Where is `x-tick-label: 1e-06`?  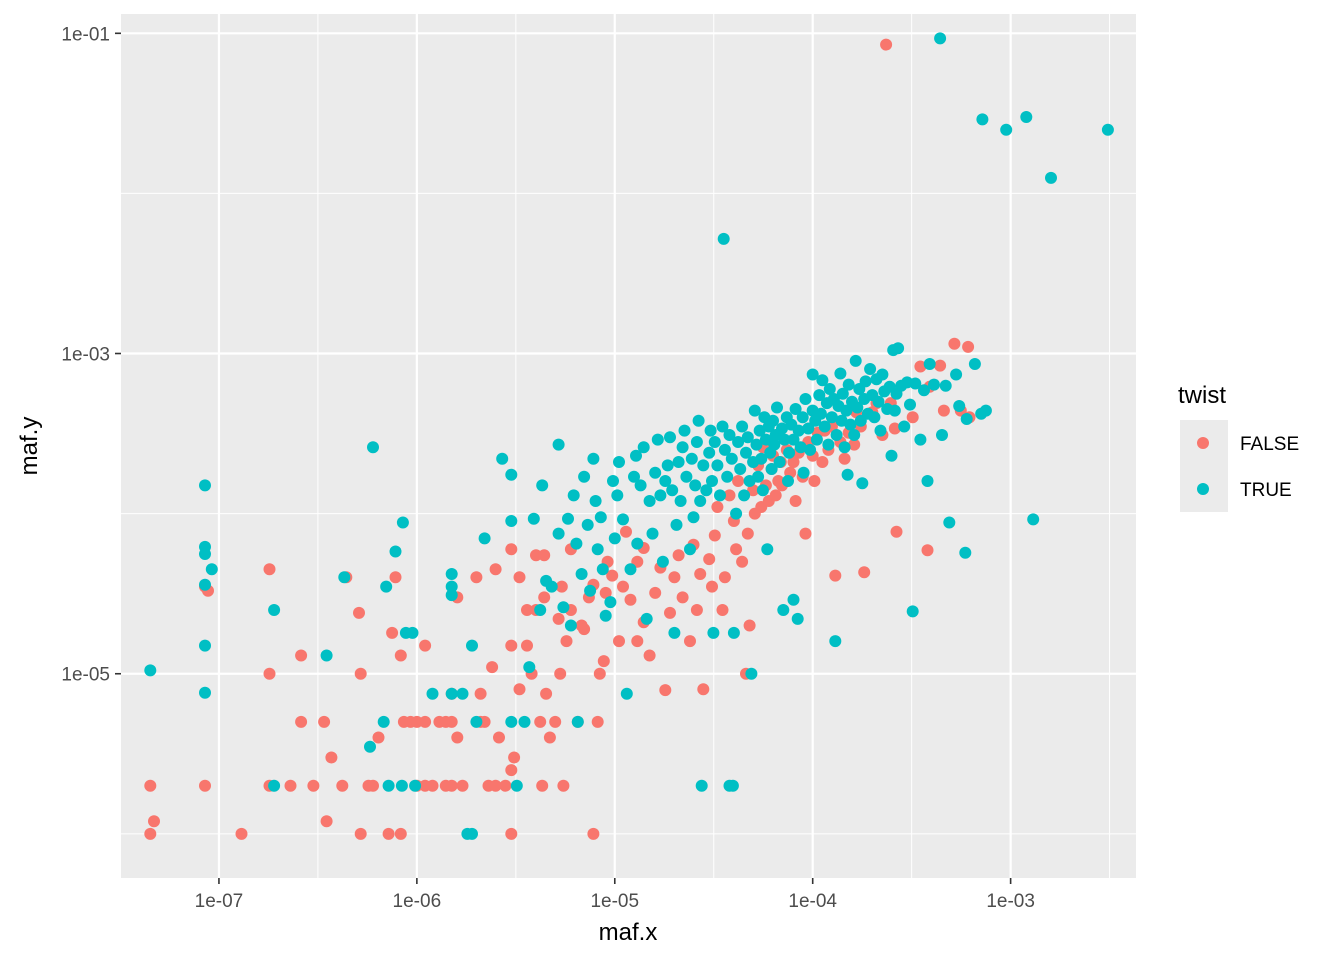 x-tick-label: 1e-06 is located at coordinates (417, 901).